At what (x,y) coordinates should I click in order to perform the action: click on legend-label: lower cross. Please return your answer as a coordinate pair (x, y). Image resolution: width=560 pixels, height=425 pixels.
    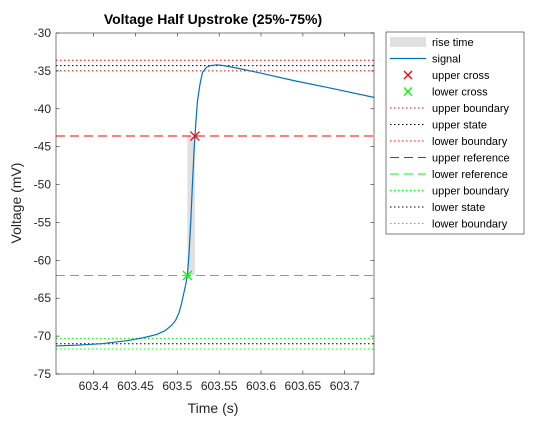
    Looking at the image, I should click on (460, 93).